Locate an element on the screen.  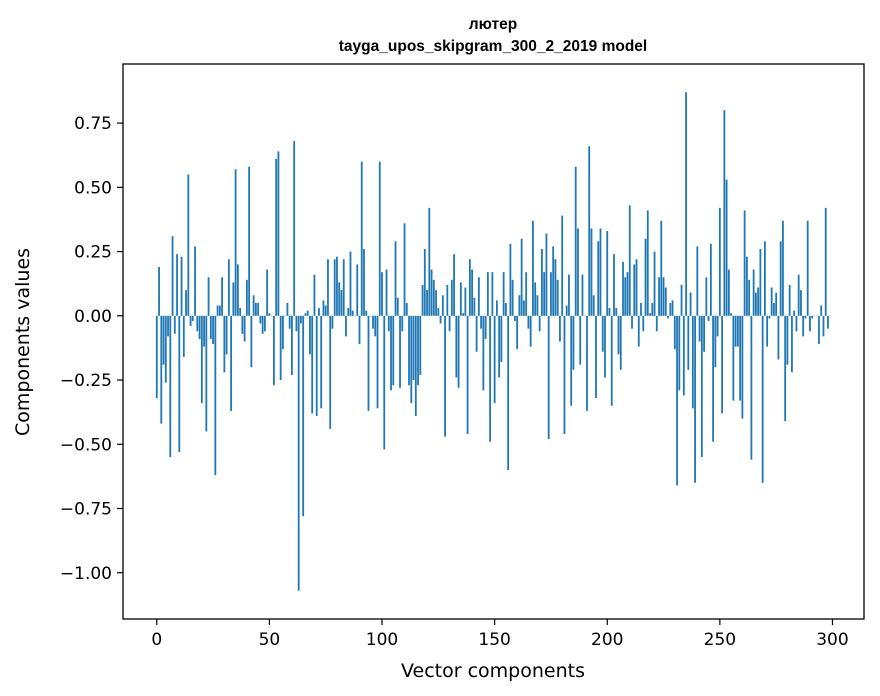
x-tick-label: 250 is located at coordinates (720, 640).